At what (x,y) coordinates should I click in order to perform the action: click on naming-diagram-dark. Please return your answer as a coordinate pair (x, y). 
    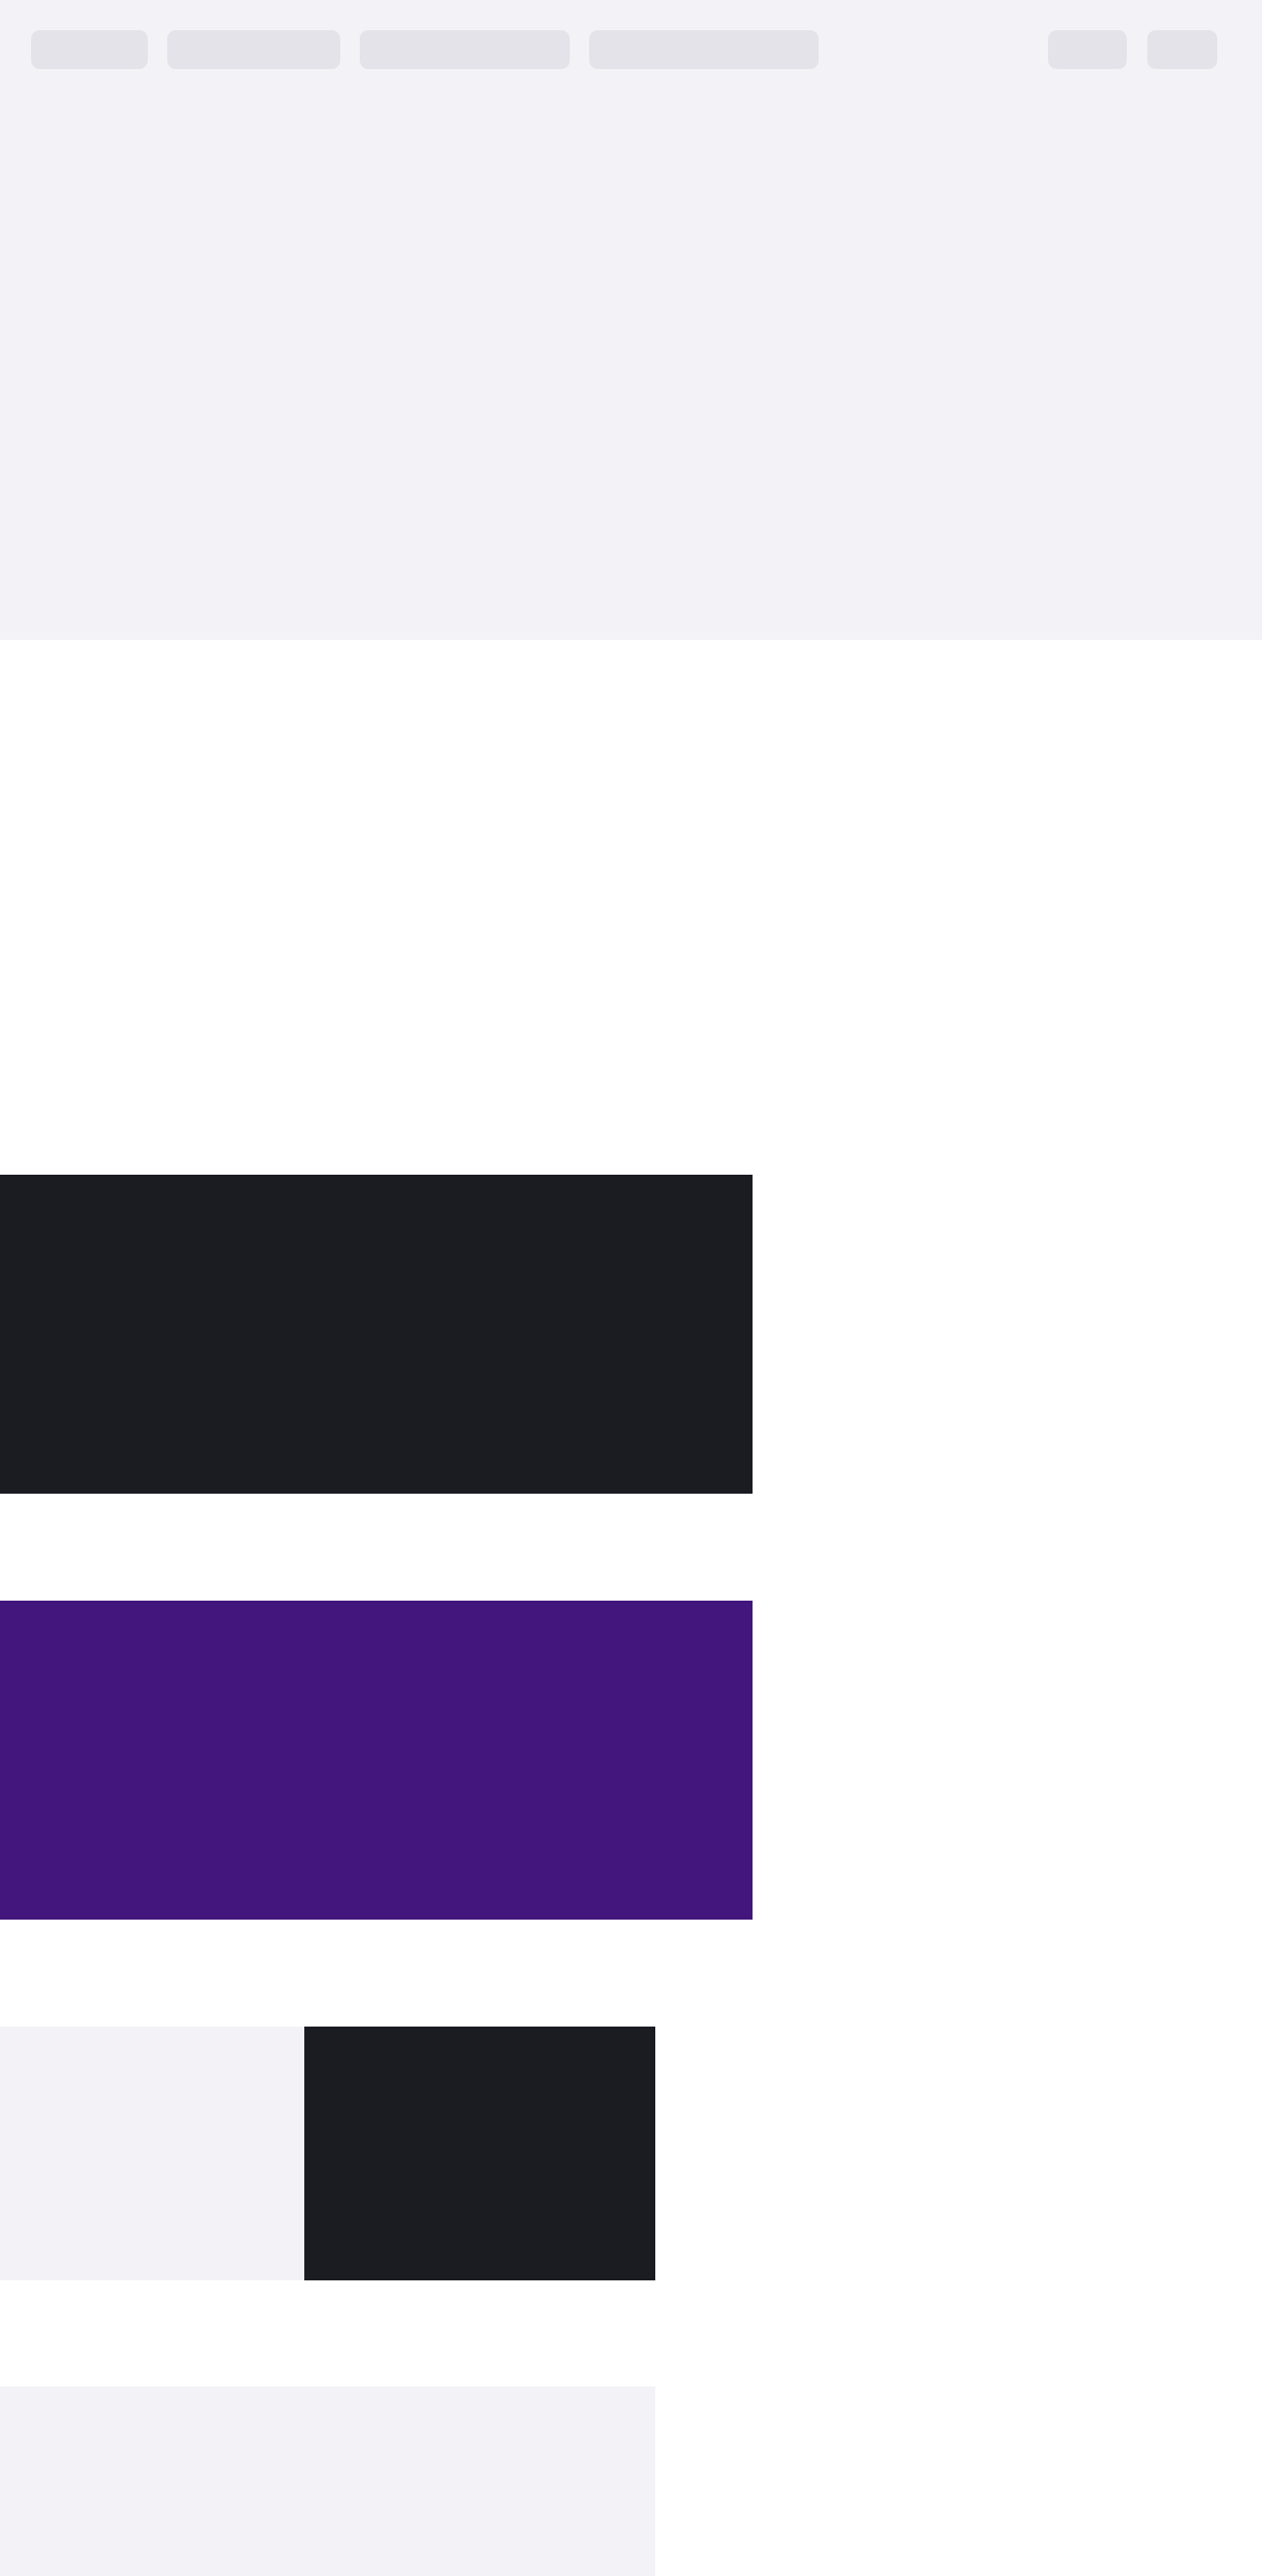
    Looking at the image, I should click on (376, 1334).